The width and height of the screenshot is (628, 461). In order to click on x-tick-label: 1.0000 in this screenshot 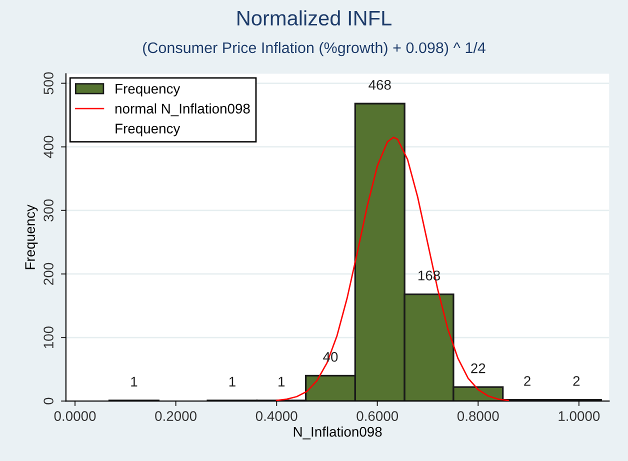, I will do `click(579, 416)`.